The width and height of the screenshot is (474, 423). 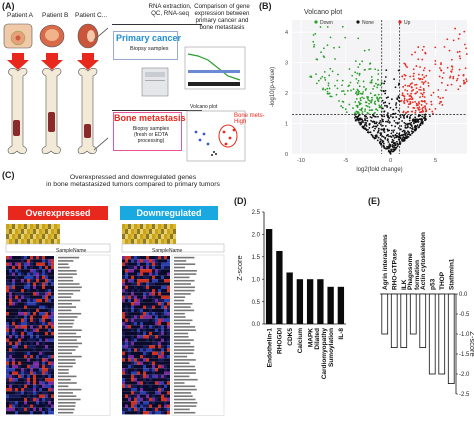 I want to click on arrow-line-bottom, so click(x=157, y=110).